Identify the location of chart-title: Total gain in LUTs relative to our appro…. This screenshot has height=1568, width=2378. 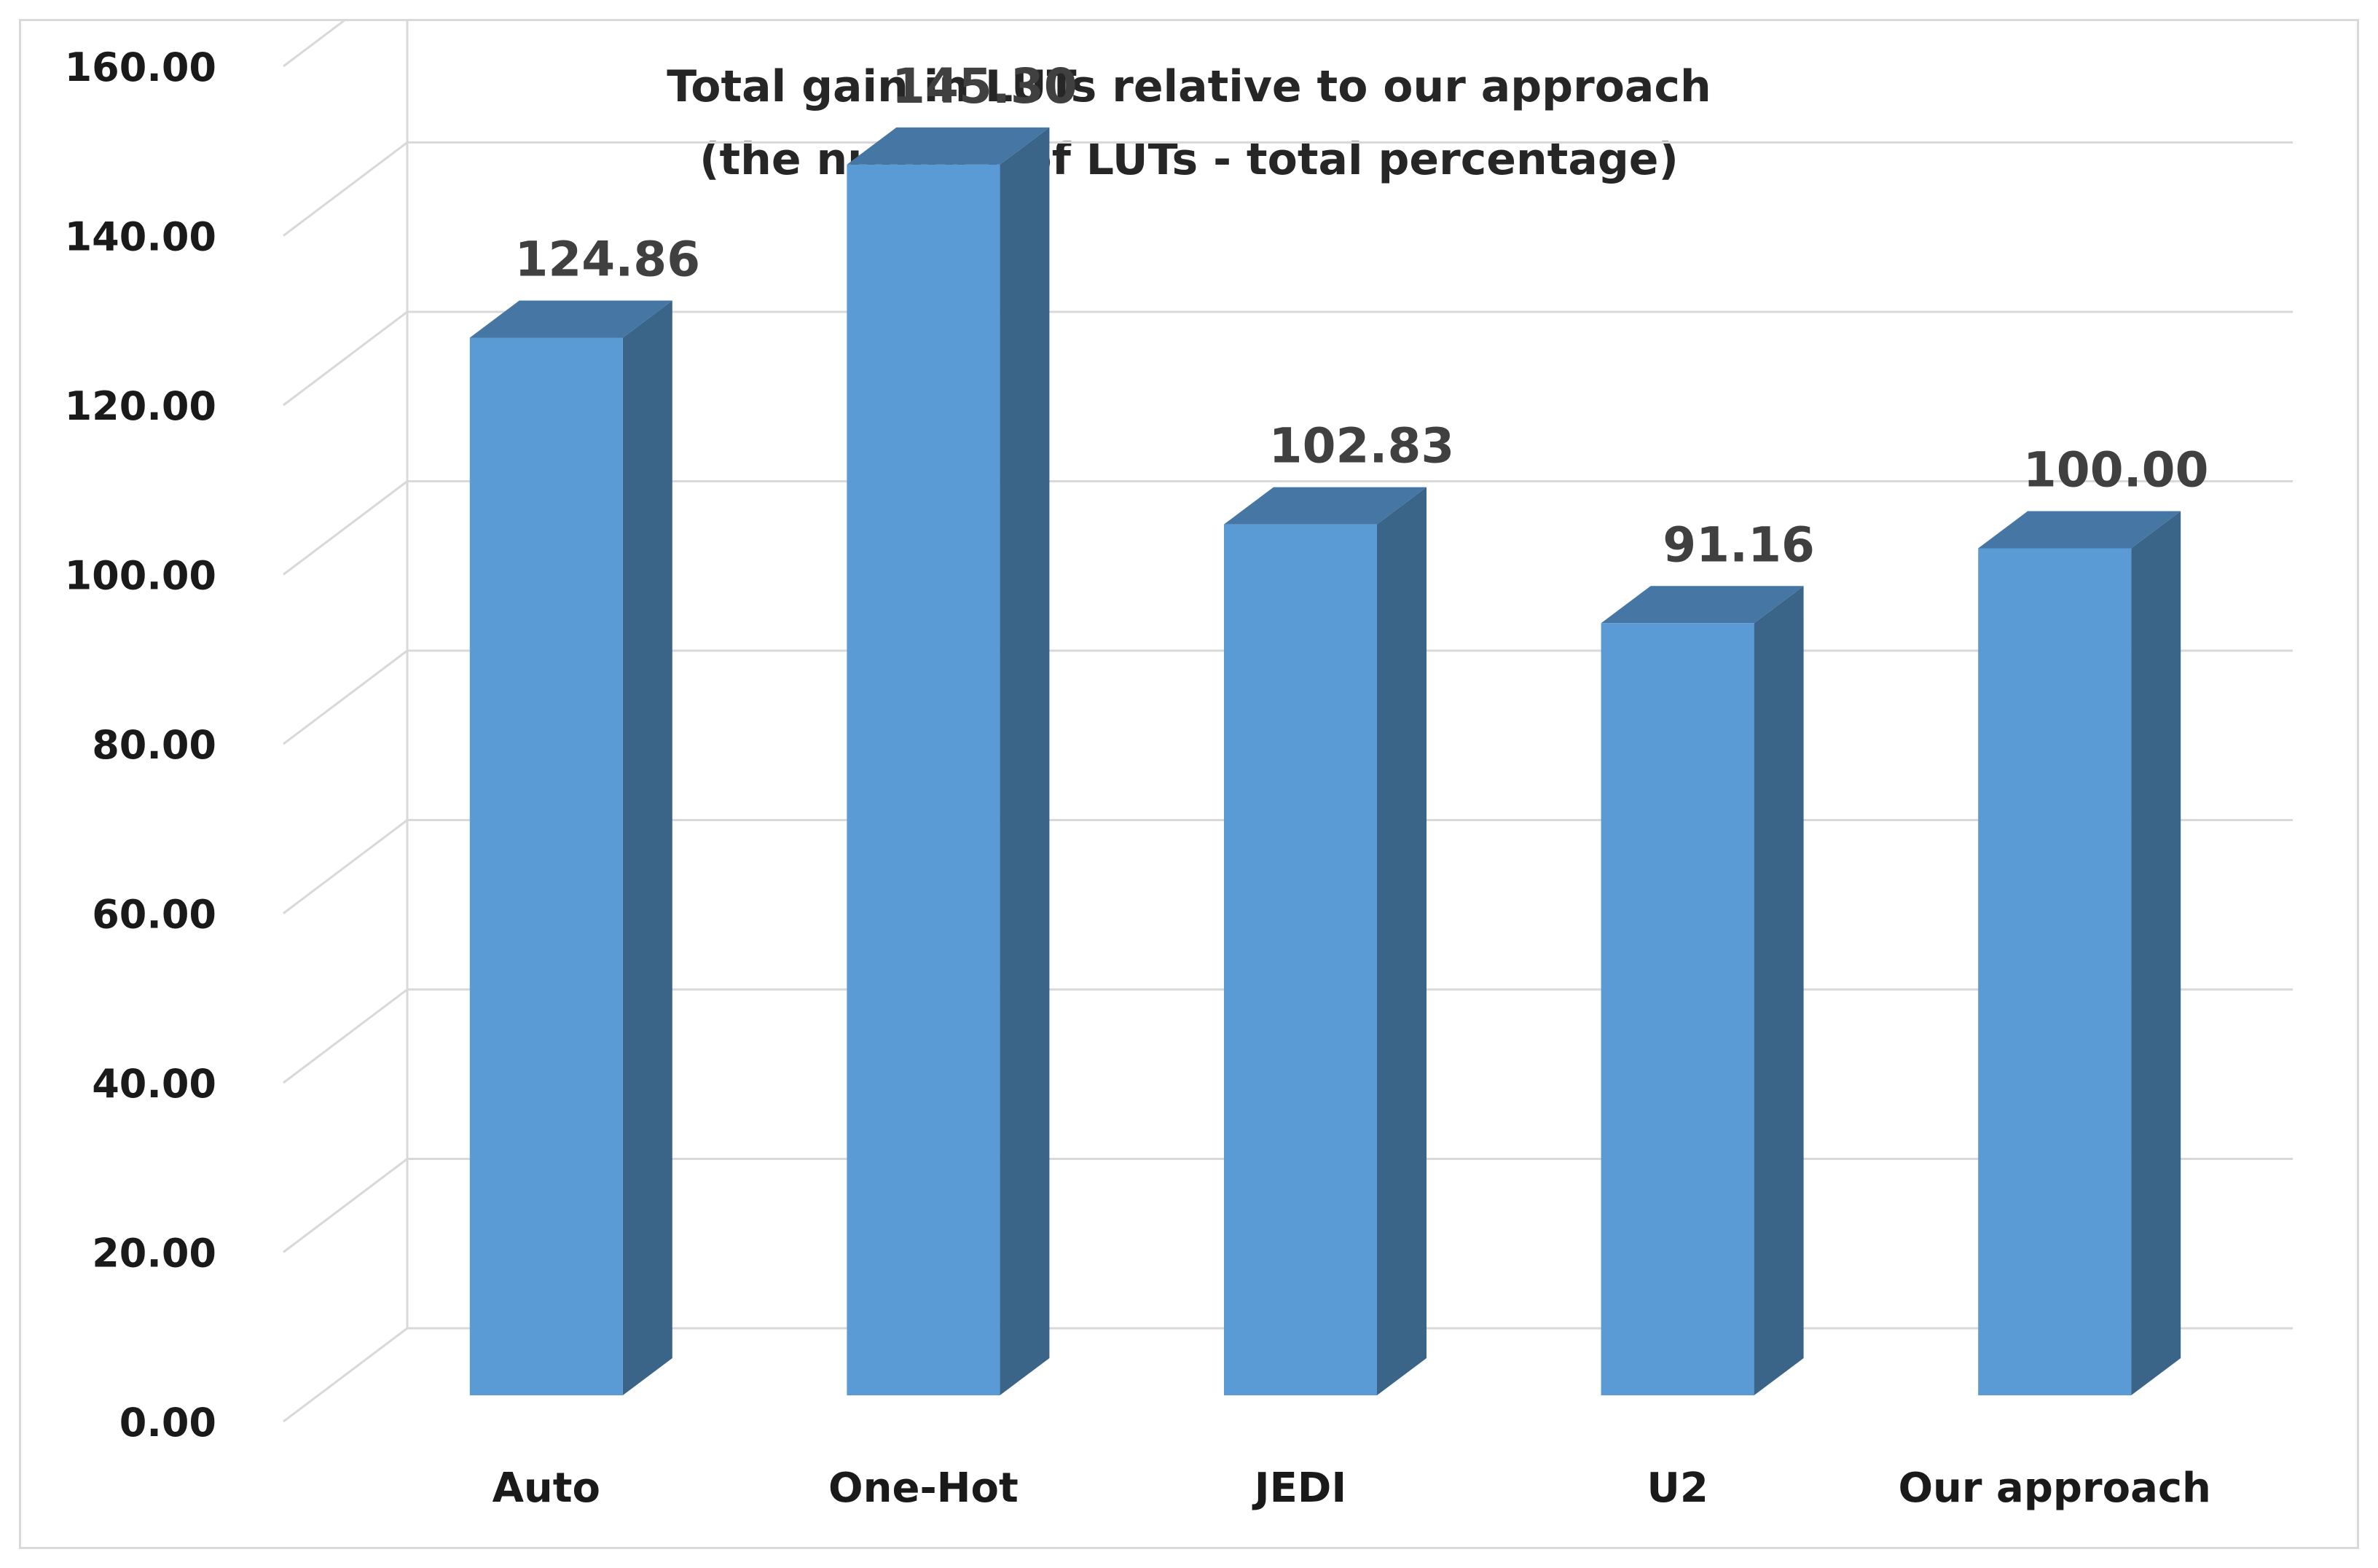
(1189, 86).